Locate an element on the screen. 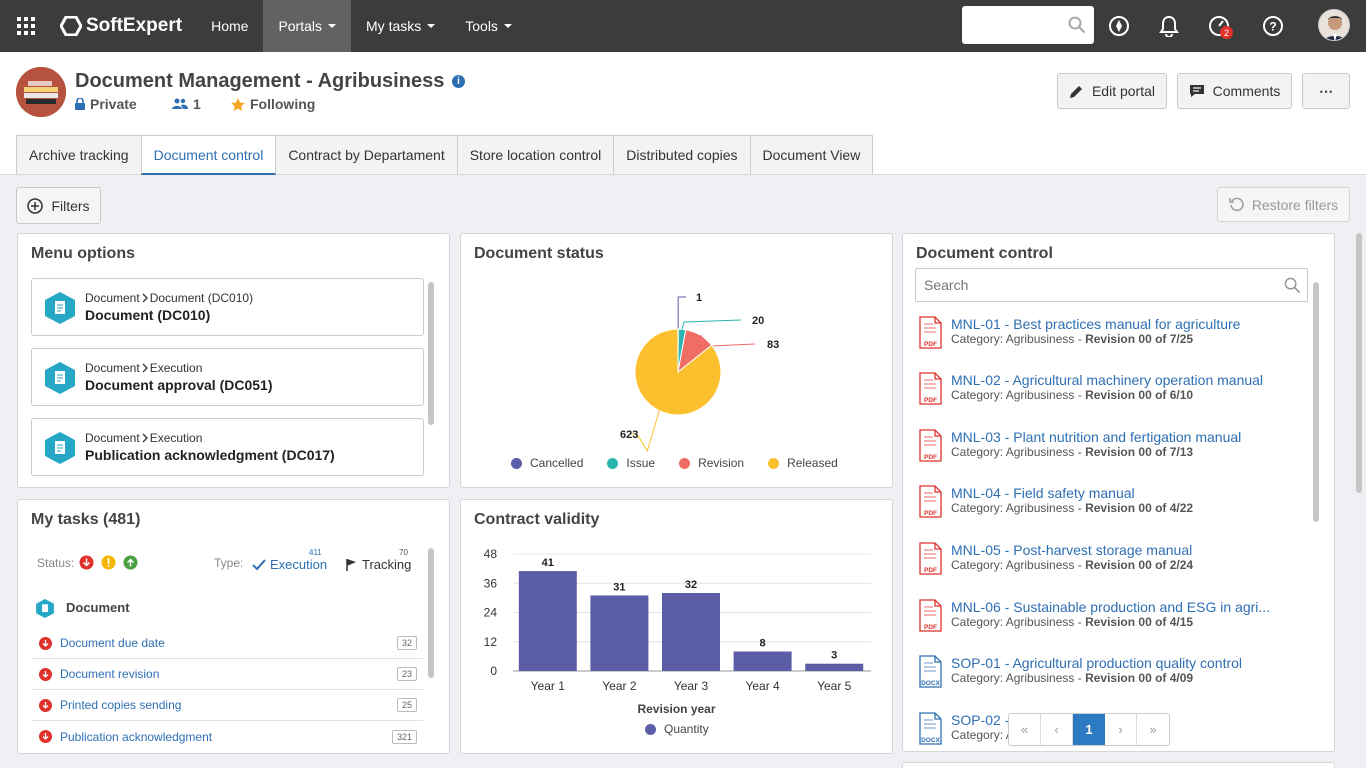 Image resolution: width=1366 pixels, height=768 pixels. document-title-link: SOP-02 - is located at coordinates (980, 720).